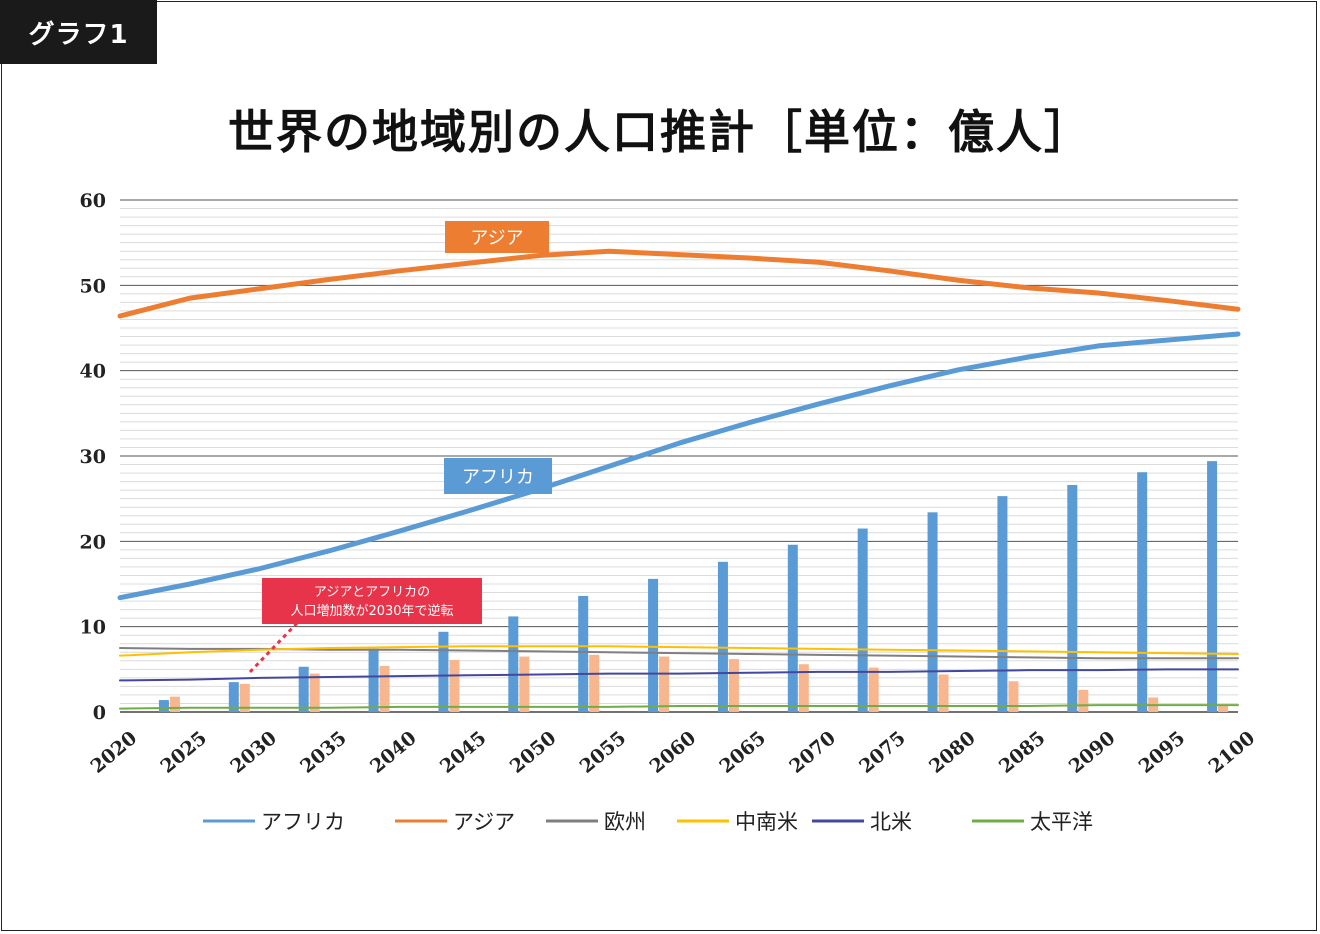 The image size is (1320, 934). Describe the element at coordinates (372, 601) in the screenshot. I see `note-box` at that location.